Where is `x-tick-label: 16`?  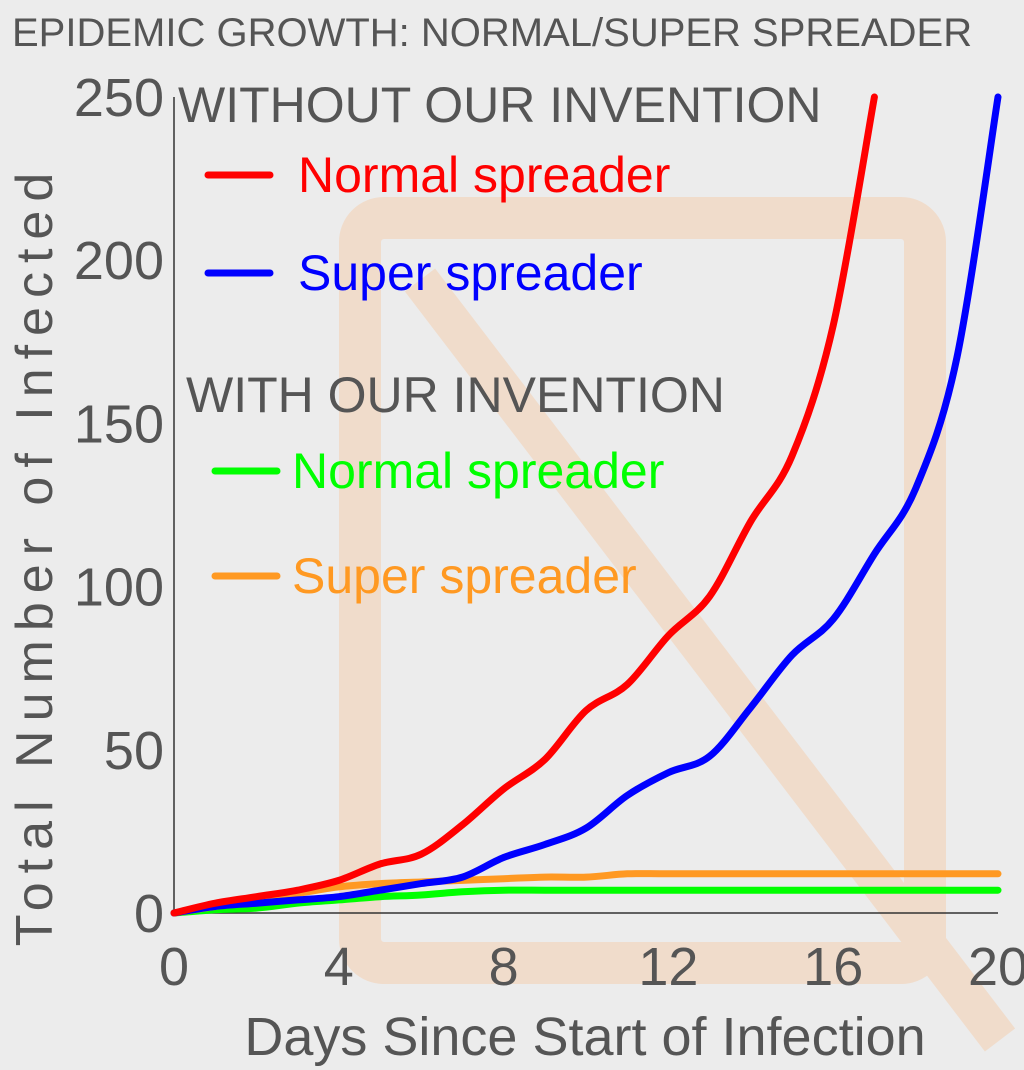 x-tick-label: 16 is located at coordinates (833, 967).